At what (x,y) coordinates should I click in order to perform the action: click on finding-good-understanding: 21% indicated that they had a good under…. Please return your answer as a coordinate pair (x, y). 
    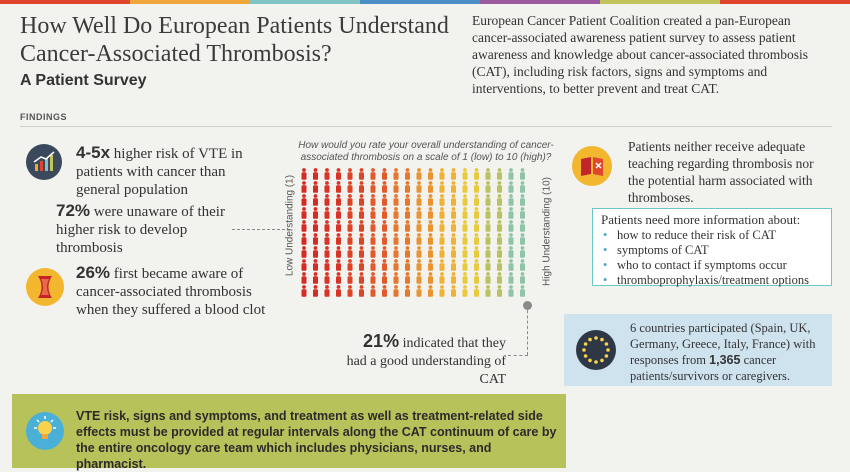
    Looking at the image, I should click on (426, 359).